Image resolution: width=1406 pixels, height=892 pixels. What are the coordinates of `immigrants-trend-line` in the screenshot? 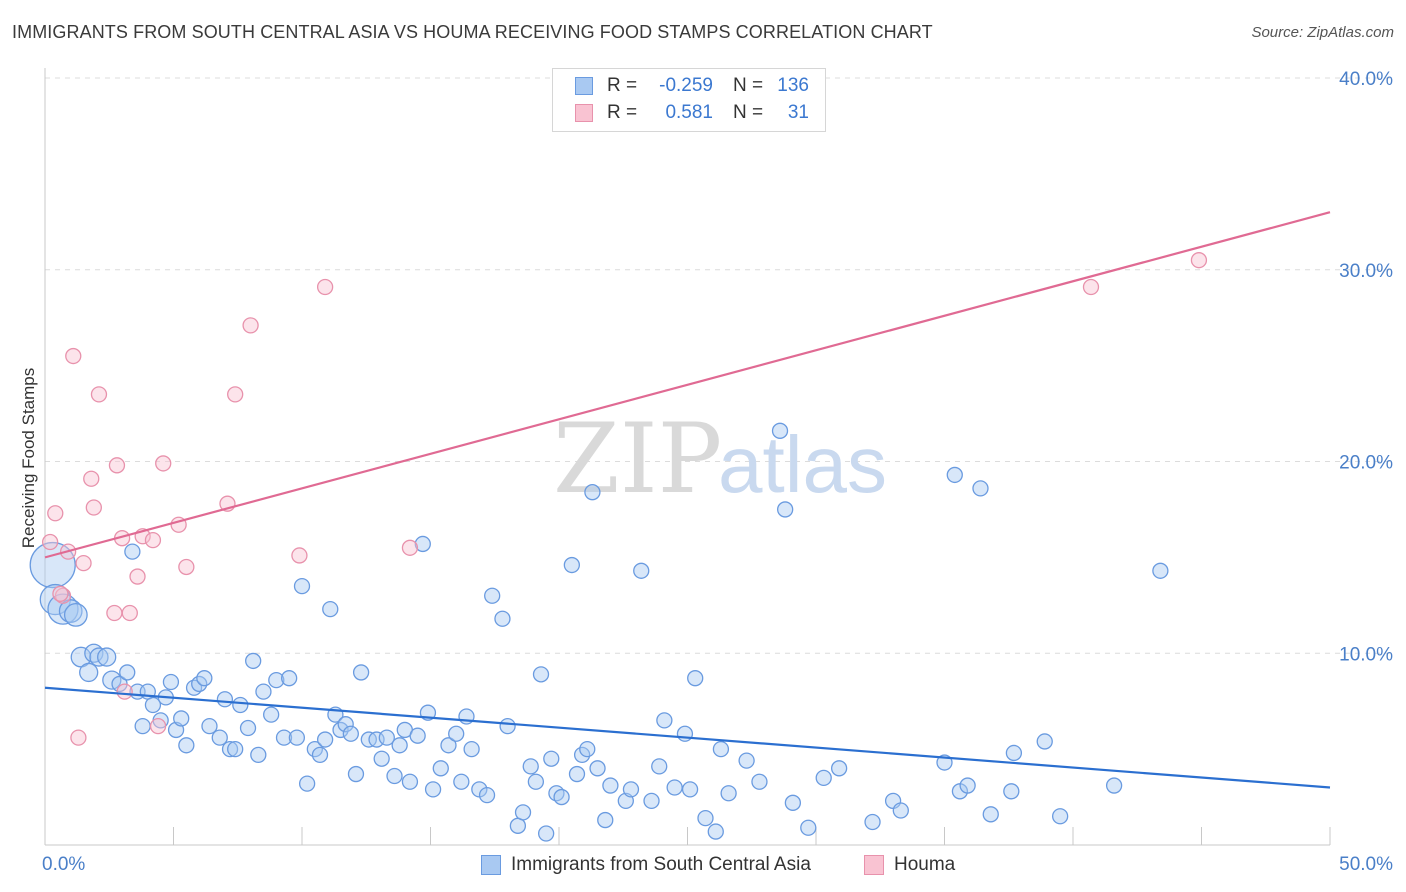 It's located at (687, 737).